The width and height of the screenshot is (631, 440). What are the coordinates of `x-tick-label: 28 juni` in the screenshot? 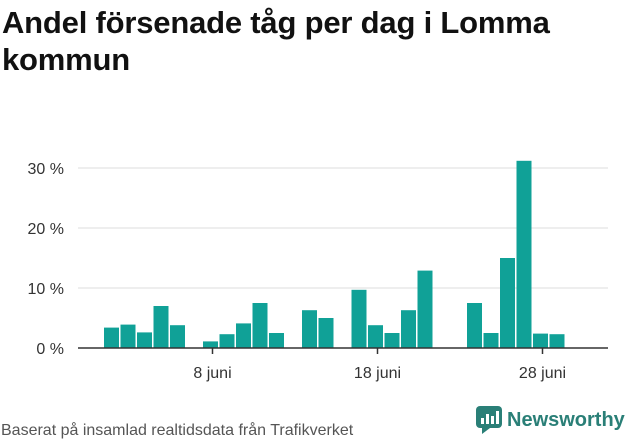 It's located at (542, 373).